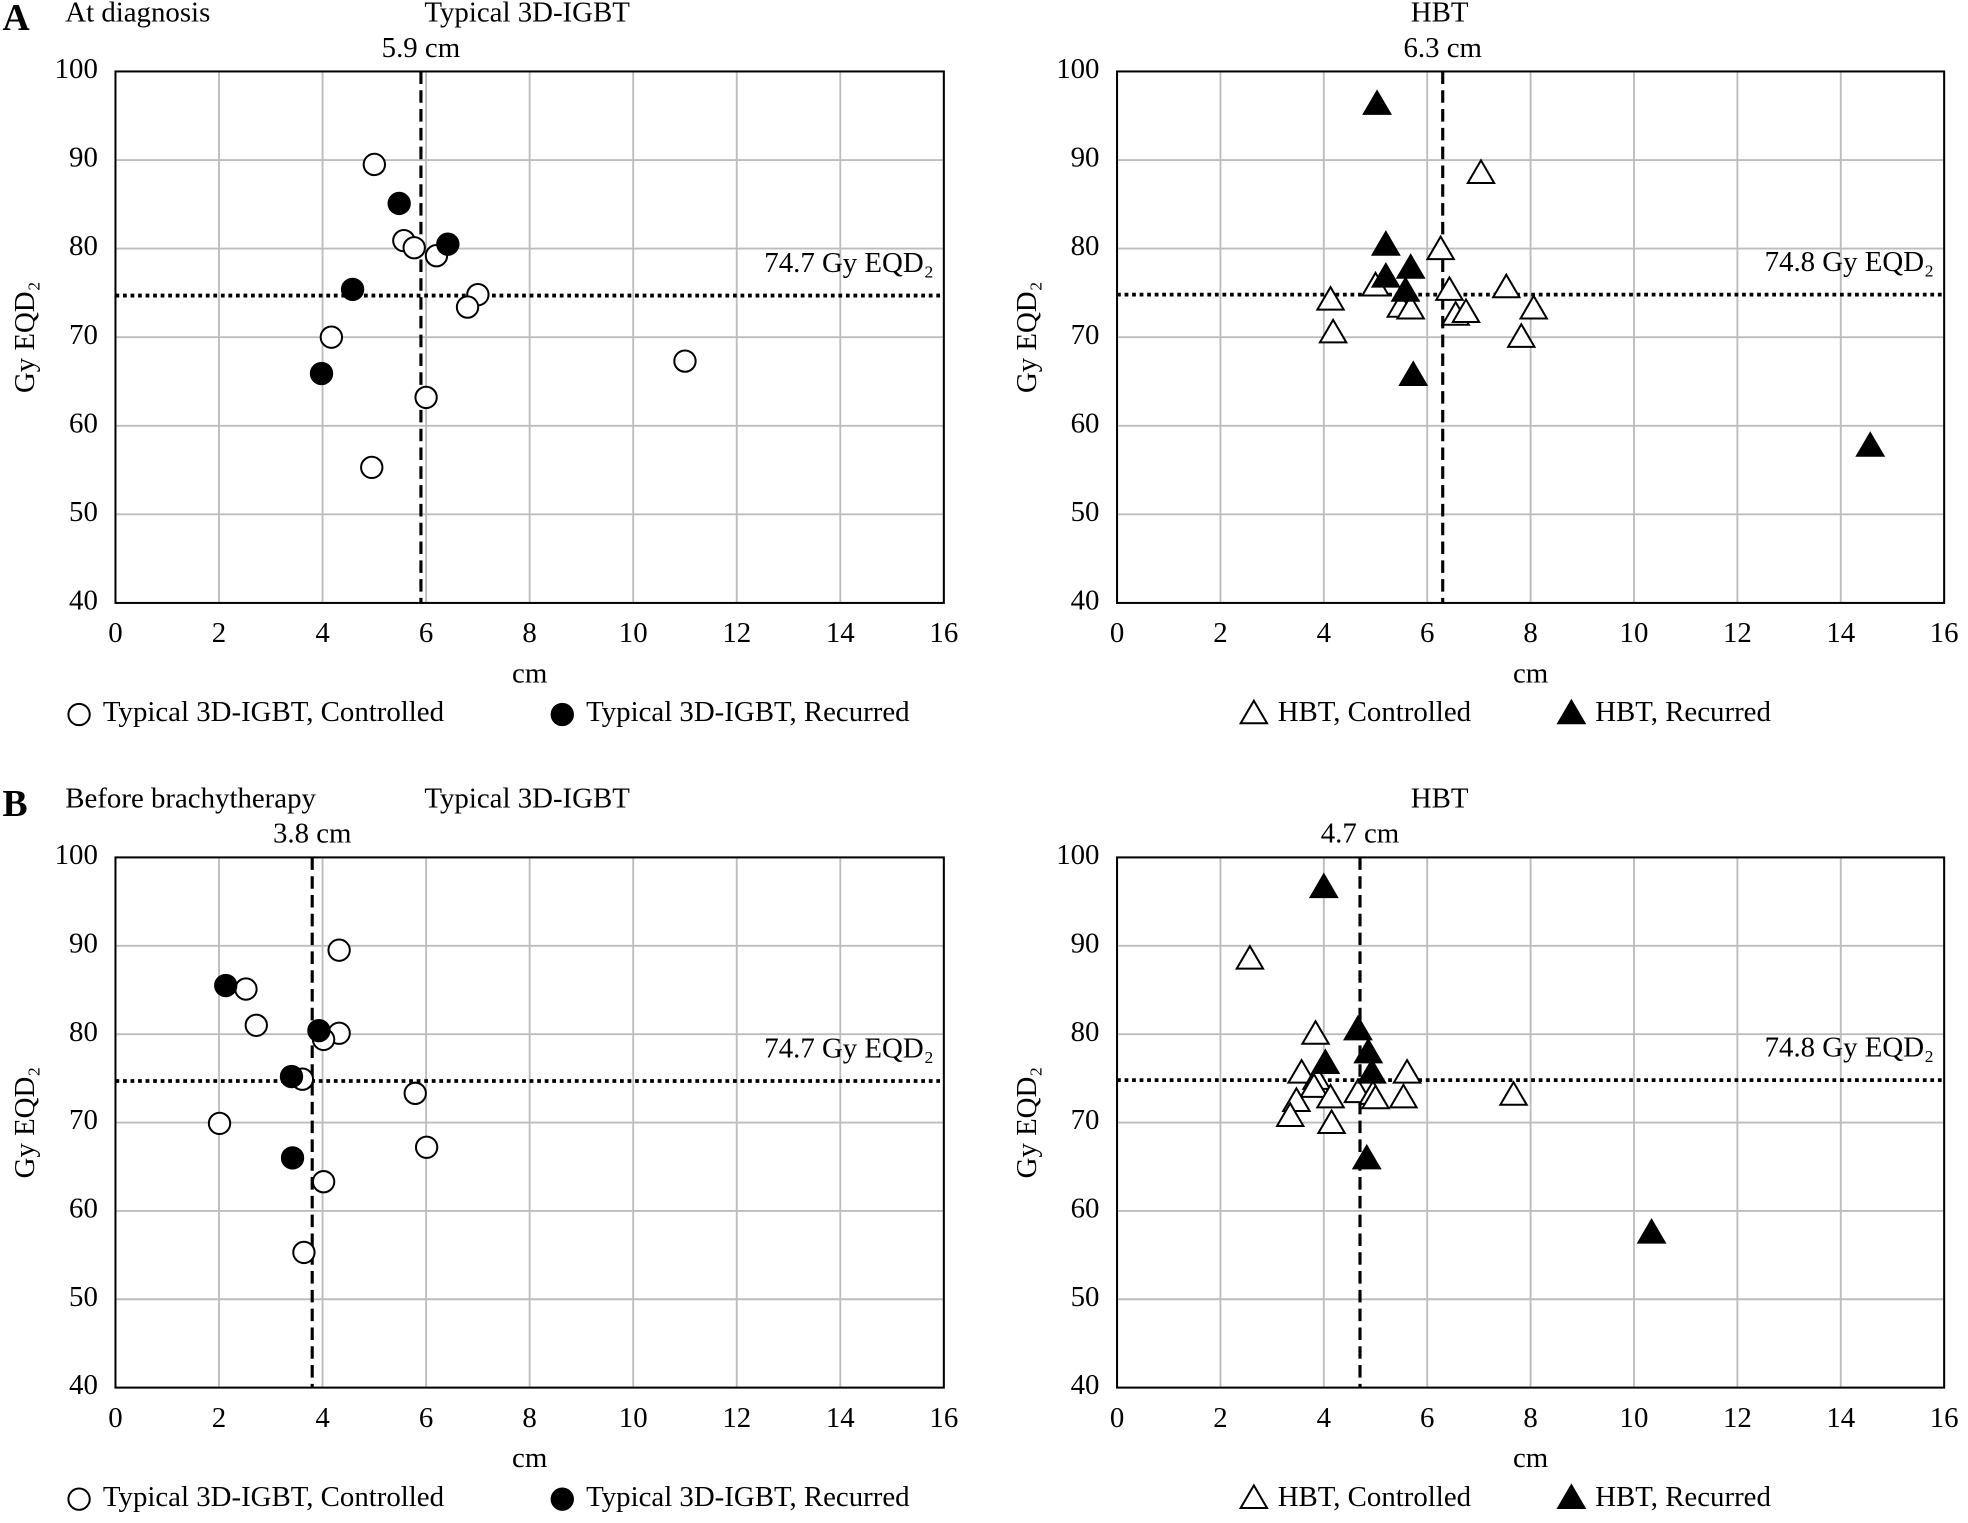  What do you see at coordinates (274, 1497) in the screenshot?
I see `legend-label: Typical 3D-IGBT, Controlled` at bounding box center [274, 1497].